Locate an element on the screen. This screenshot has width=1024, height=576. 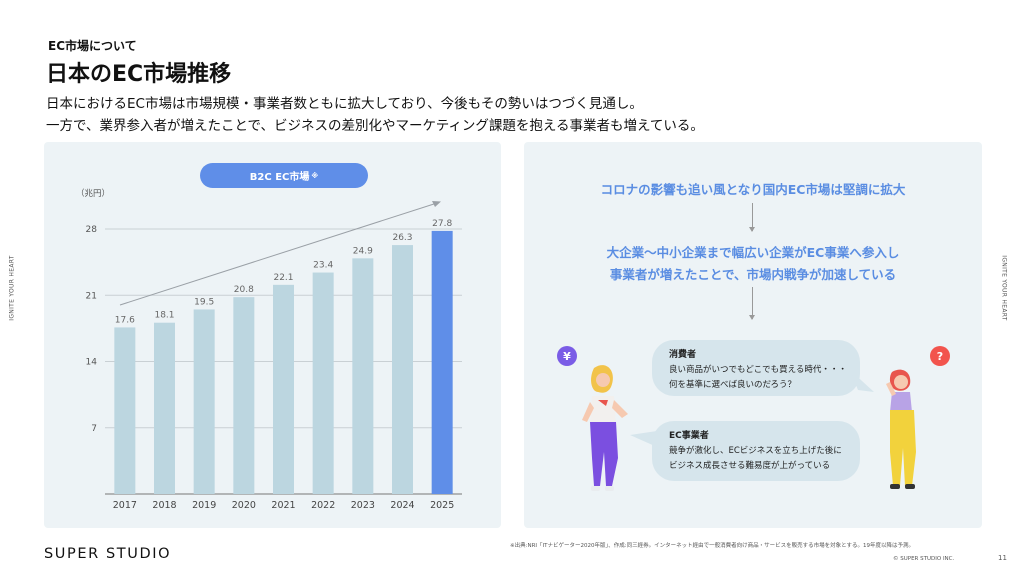
consumer-bubble-title: 消費者 is located at coordinates (683, 355).